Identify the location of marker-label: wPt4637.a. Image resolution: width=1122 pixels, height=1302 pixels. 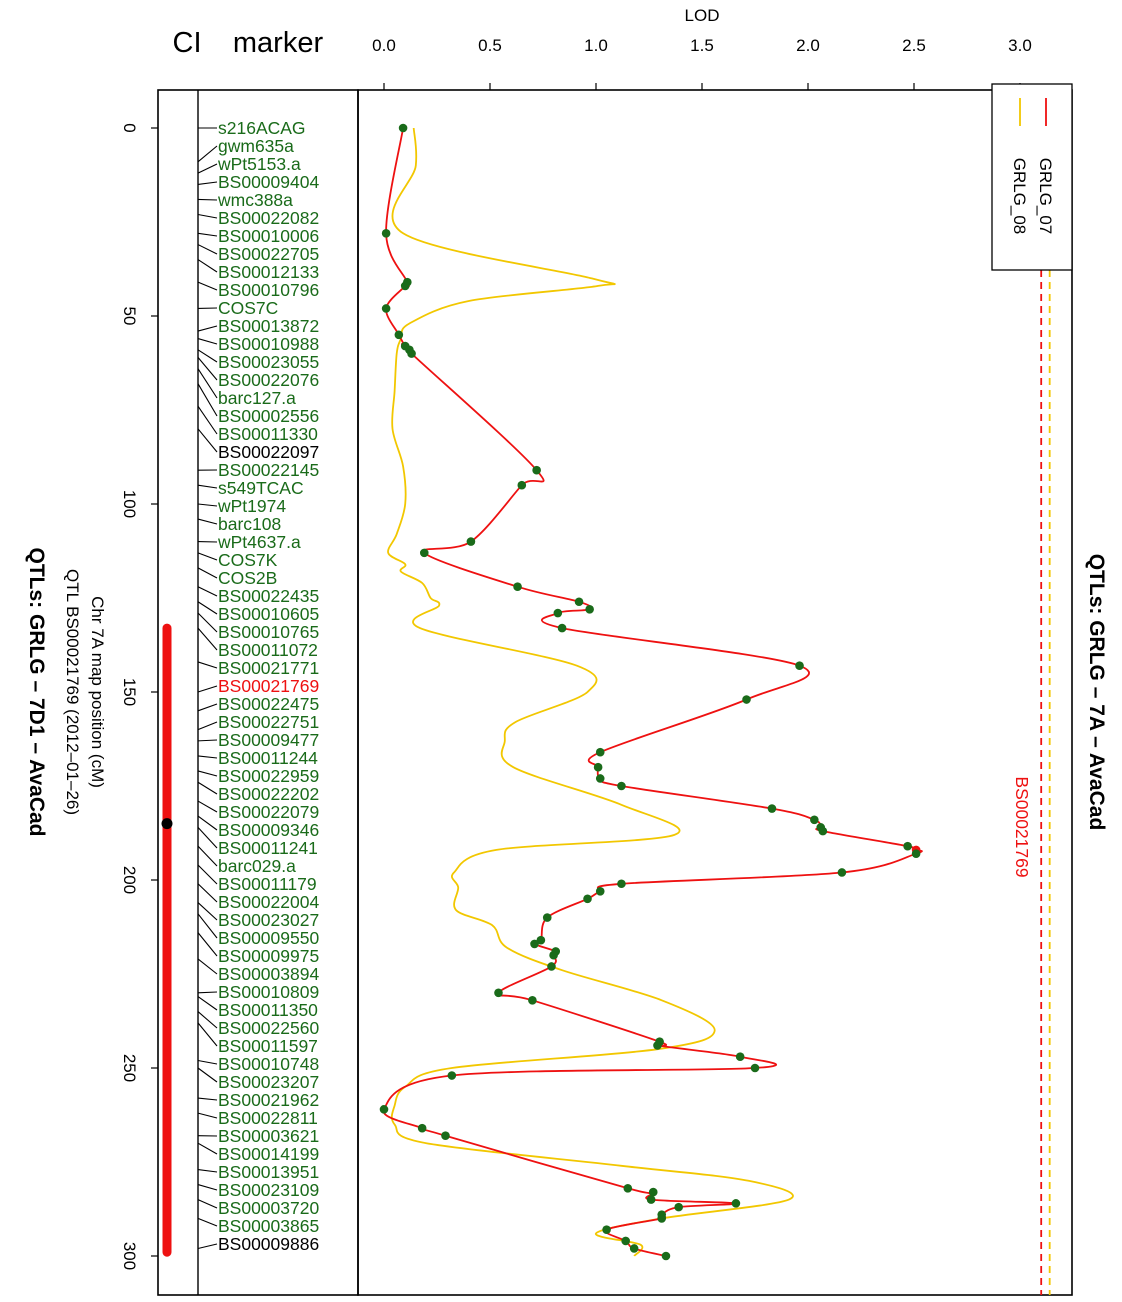
(259, 542).